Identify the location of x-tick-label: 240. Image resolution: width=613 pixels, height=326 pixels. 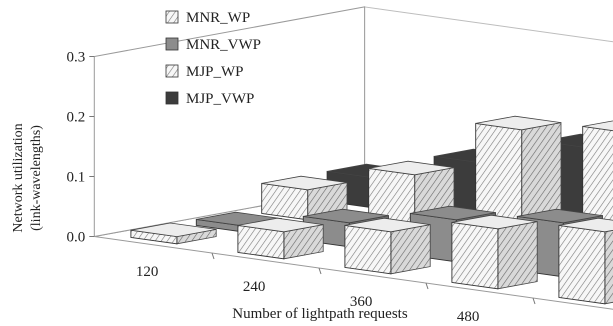
(254, 287).